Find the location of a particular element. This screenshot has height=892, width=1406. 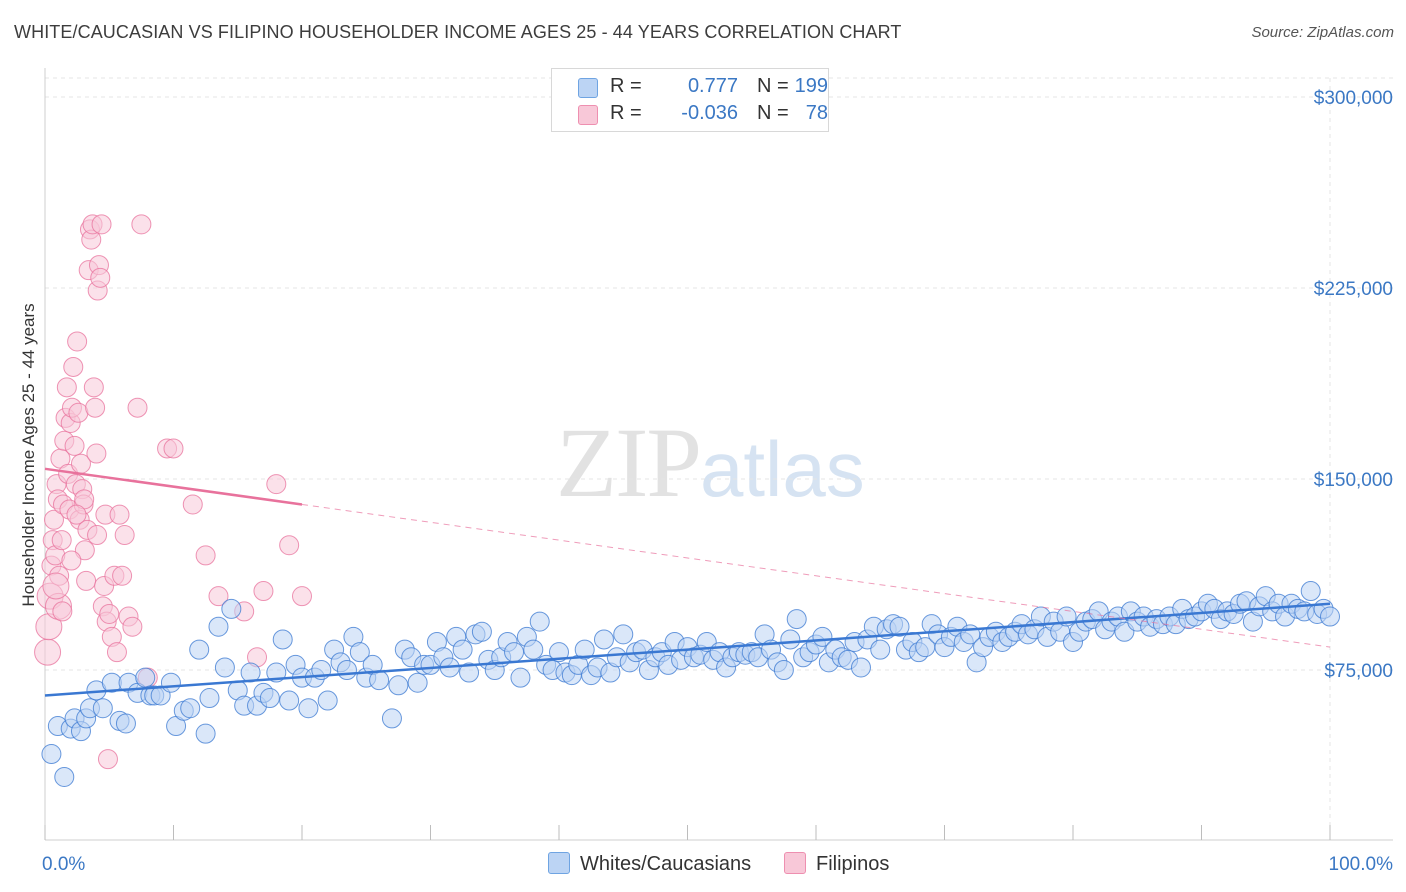

watermark-zip: ZIP is located at coordinates (629, 462).